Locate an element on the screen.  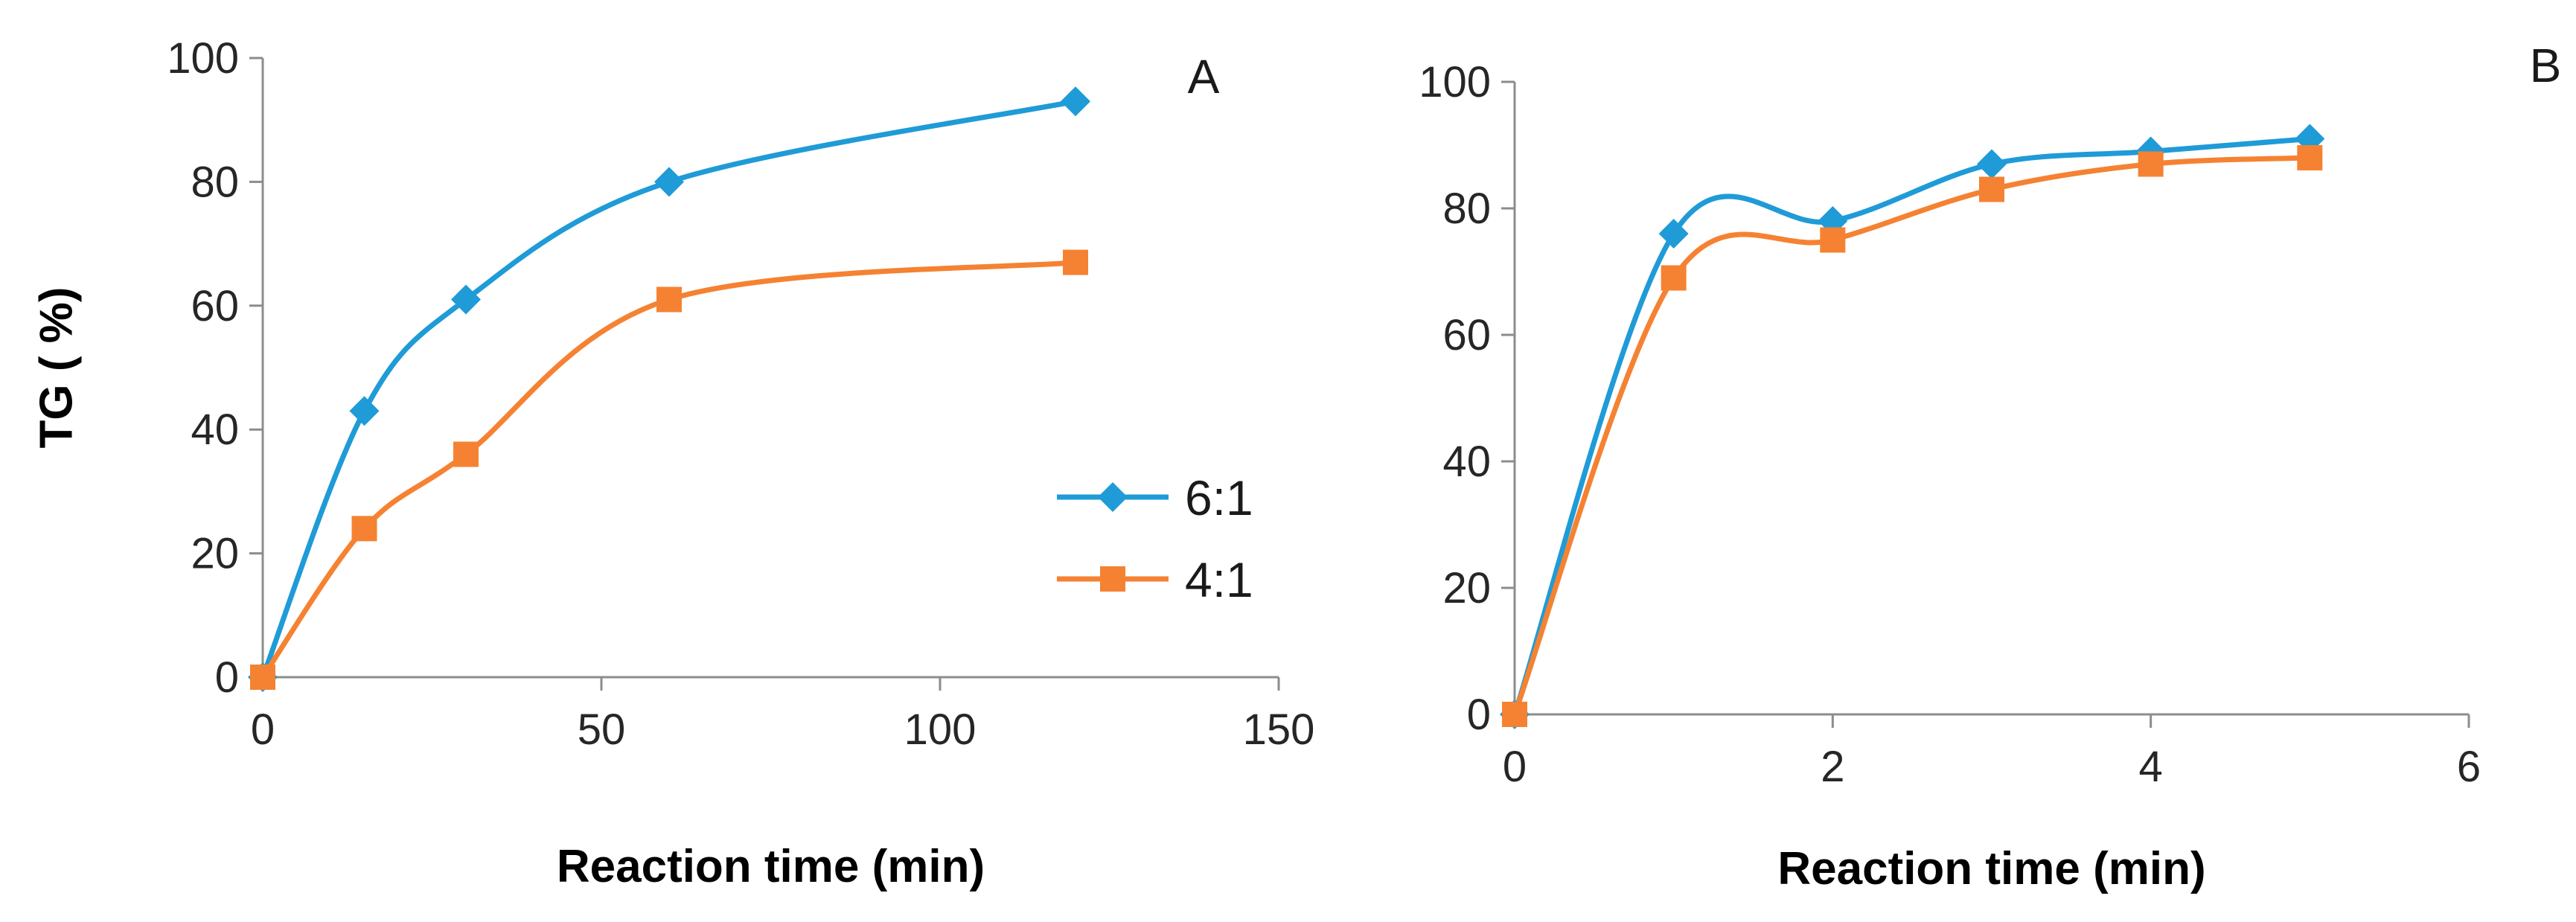
legend-entry: 6:1 is located at coordinates (1219, 498).